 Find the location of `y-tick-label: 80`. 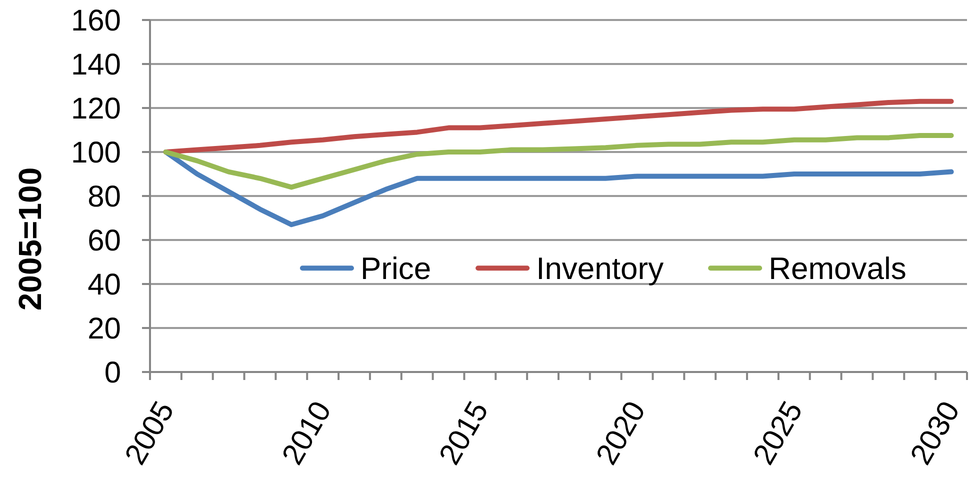

y-tick-label: 80 is located at coordinates (104, 197).